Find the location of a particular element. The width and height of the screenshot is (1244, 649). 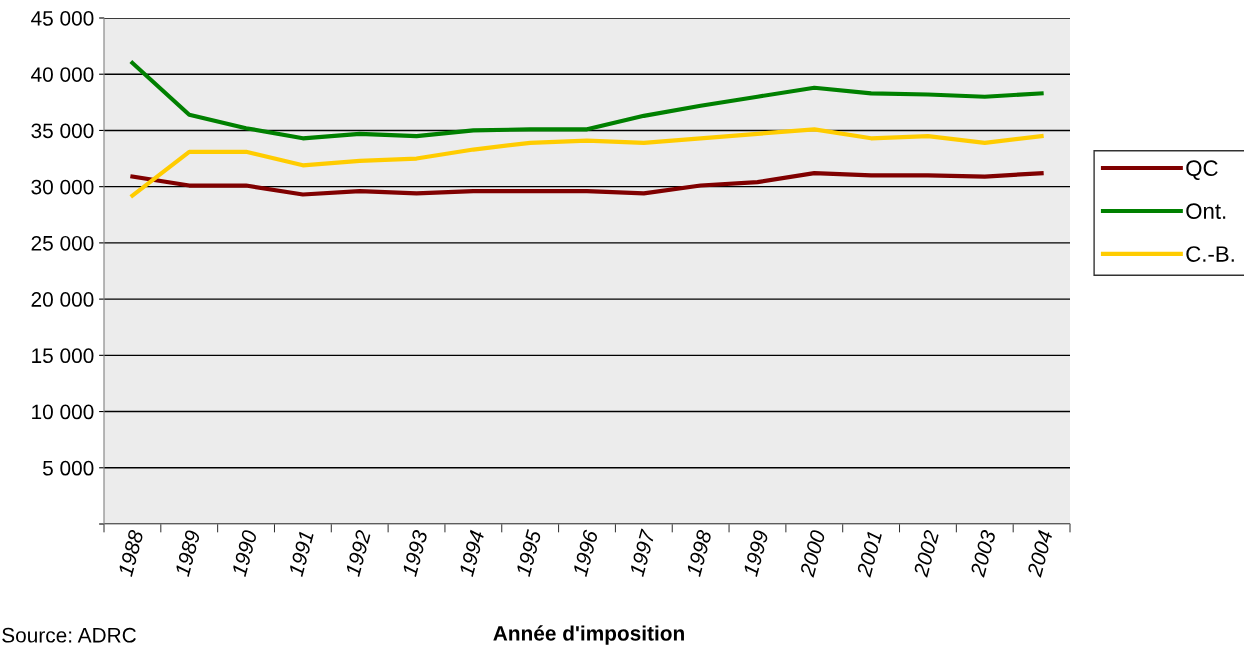

y-tick-label: 35 000 is located at coordinates (62, 131).